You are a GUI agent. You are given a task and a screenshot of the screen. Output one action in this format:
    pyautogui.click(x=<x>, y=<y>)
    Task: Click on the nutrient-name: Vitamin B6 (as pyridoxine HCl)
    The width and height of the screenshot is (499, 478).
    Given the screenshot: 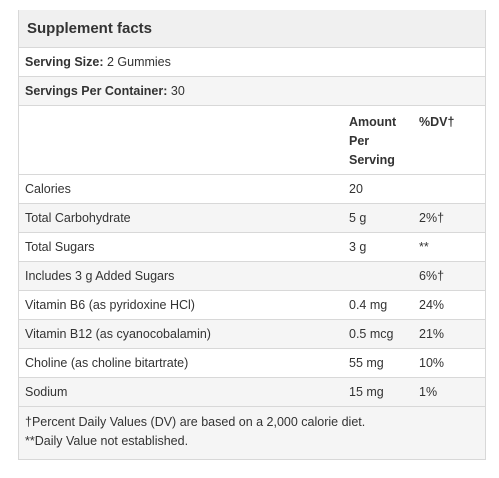 What is the action you would take?
    pyautogui.click(x=110, y=305)
    